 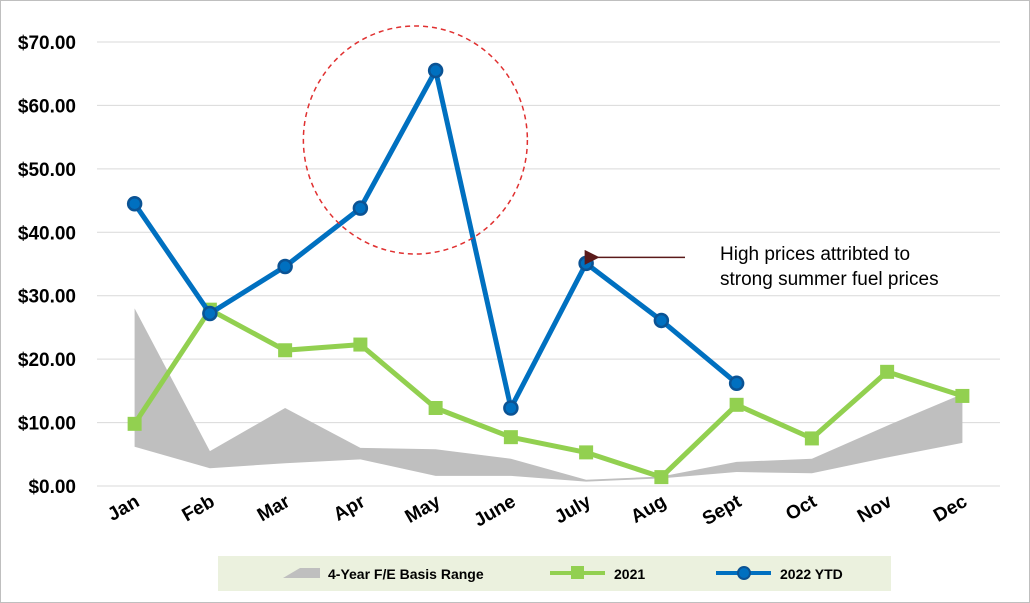 I want to click on x-tick-label: Apr, so click(x=349, y=508).